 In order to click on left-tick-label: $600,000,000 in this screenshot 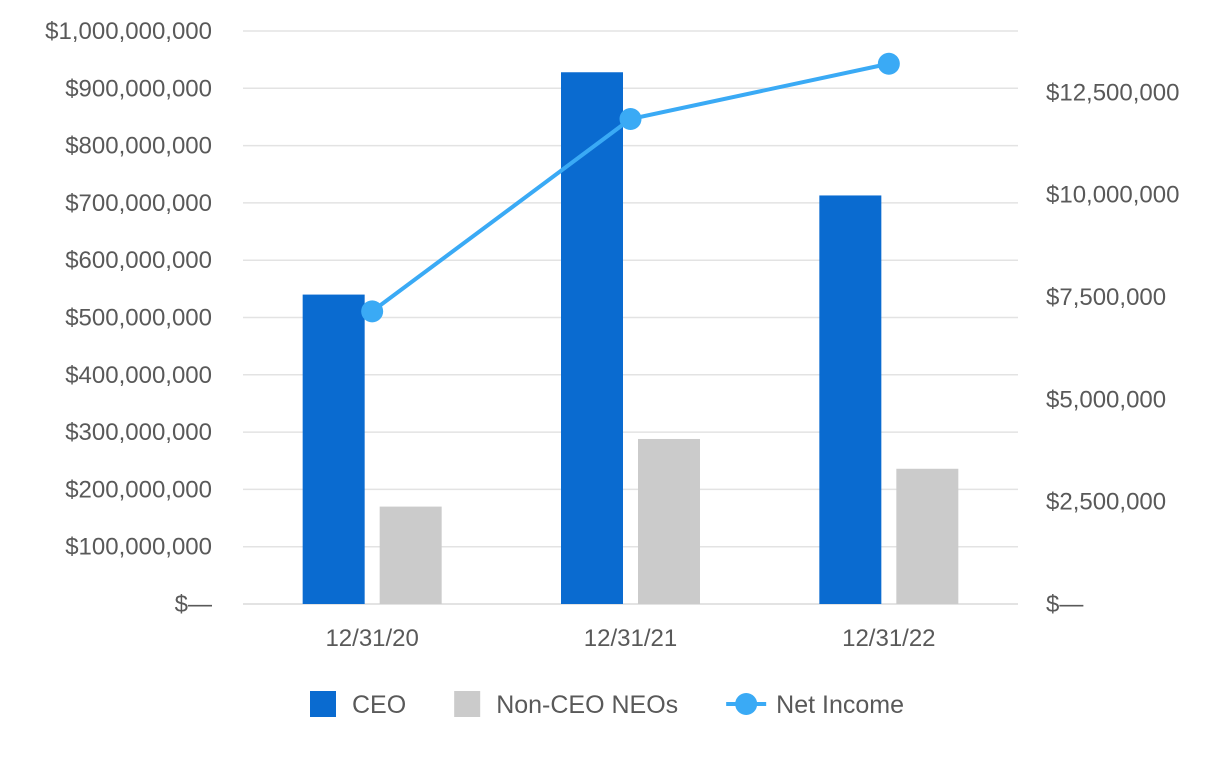, I will do `click(138, 260)`.